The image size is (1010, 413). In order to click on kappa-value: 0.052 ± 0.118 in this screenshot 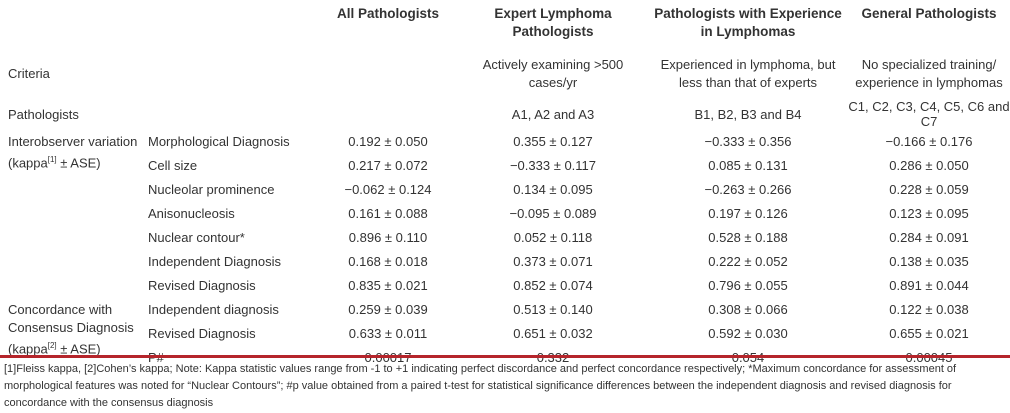, I will do `click(553, 237)`.